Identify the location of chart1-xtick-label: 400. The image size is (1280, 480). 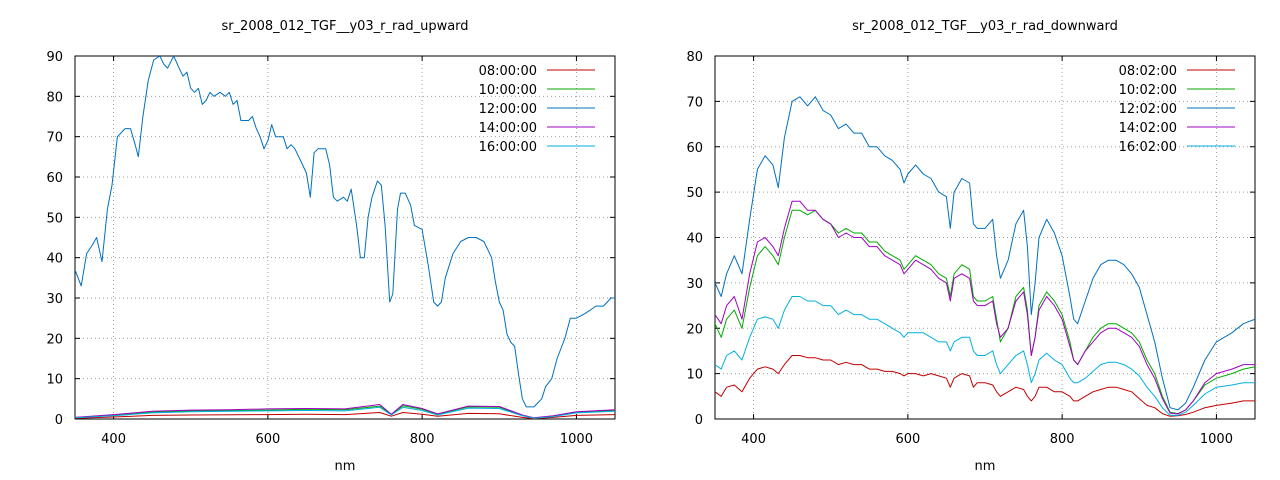
(113, 439).